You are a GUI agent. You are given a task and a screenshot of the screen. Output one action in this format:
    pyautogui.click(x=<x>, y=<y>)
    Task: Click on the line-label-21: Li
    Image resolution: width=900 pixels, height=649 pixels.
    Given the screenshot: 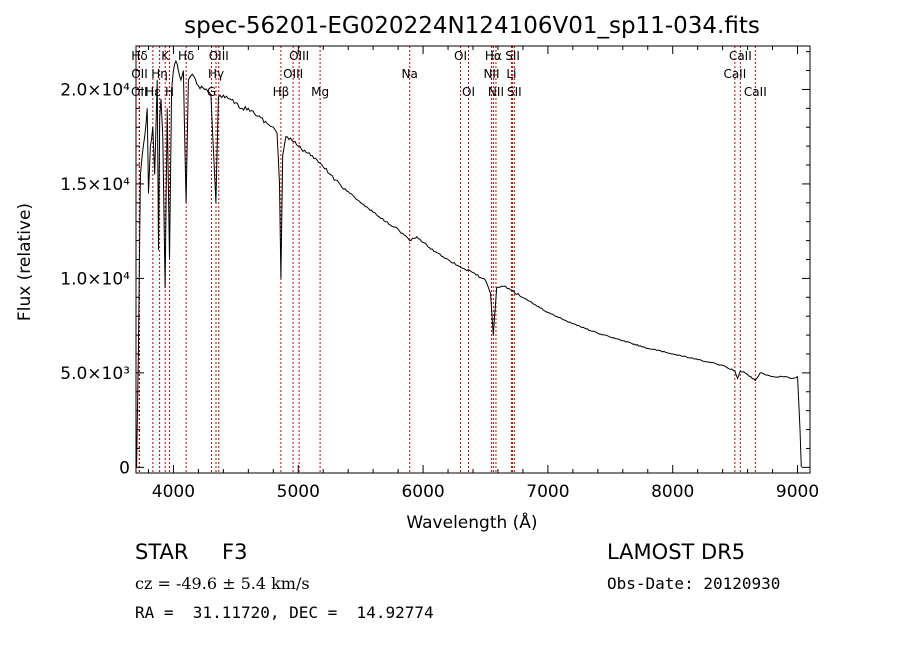 What is the action you would take?
    pyautogui.click(x=511, y=74)
    